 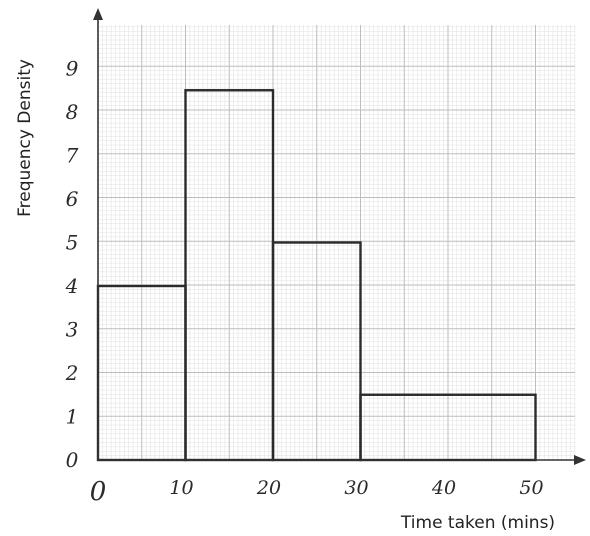 What do you see at coordinates (580, 460) in the screenshot?
I see `x-axis-arrow` at bounding box center [580, 460].